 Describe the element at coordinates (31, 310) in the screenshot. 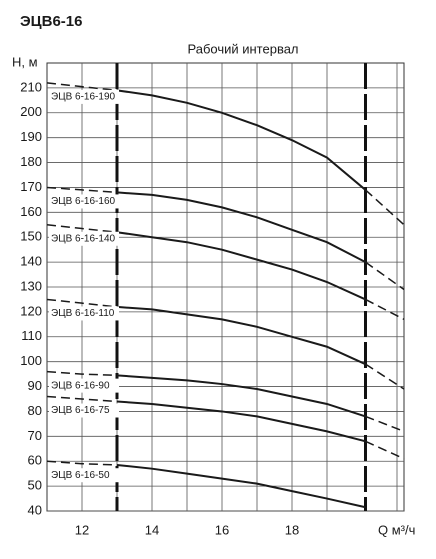

I see `y-tick-label: 120` at that location.